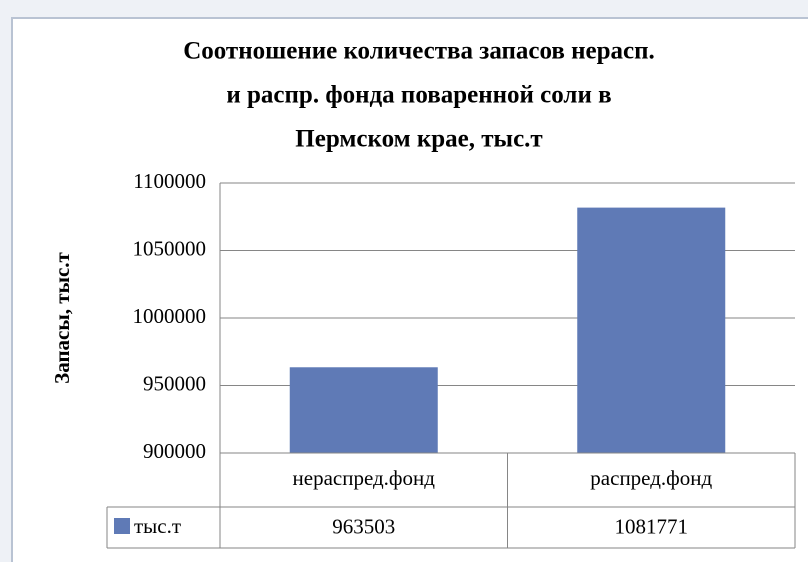 The image size is (808, 562). What do you see at coordinates (364, 478) in the screenshot?
I see `x-tick-label: нераспред.фонд` at bounding box center [364, 478].